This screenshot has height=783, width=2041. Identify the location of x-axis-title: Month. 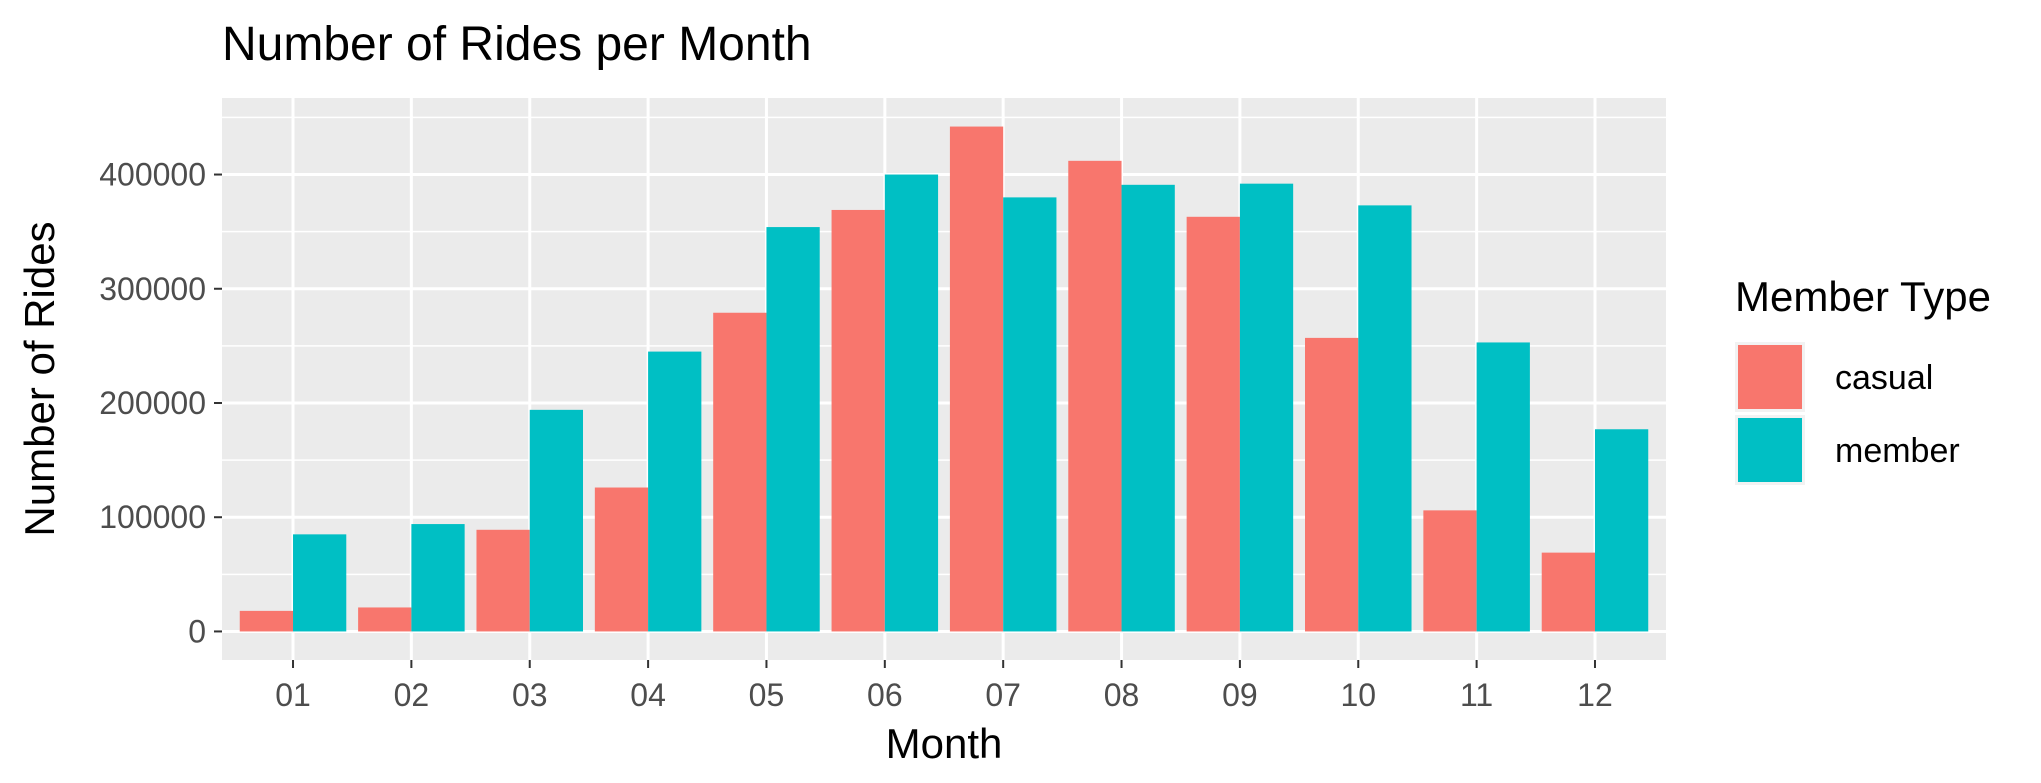
(944, 743).